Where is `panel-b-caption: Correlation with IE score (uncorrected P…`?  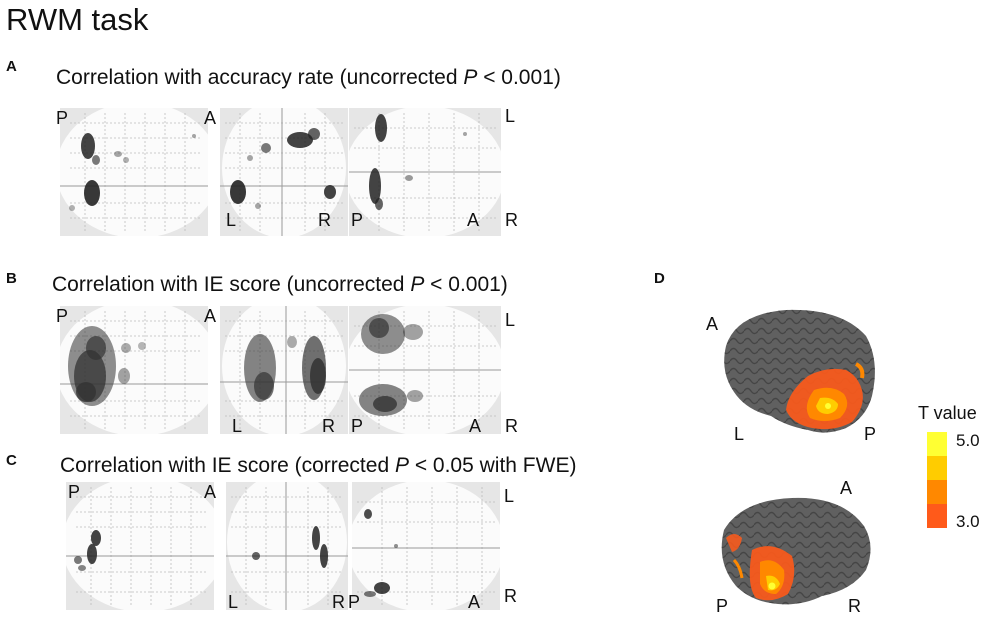 panel-b-caption: Correlation with IE score (uncorrected P… is located at coordinates (280, 284).